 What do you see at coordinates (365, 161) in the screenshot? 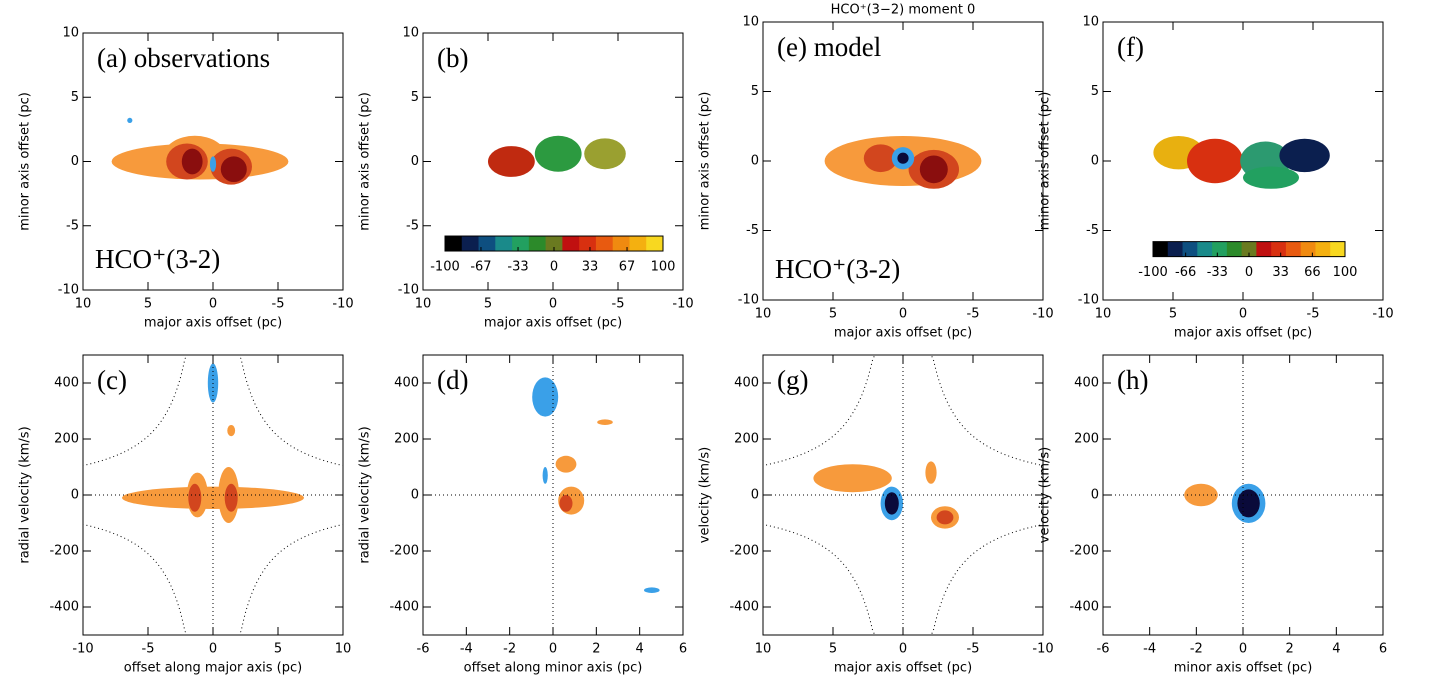
I see `y-axis-label: minor axis offset (pc)` at bounding box center [365, 161].